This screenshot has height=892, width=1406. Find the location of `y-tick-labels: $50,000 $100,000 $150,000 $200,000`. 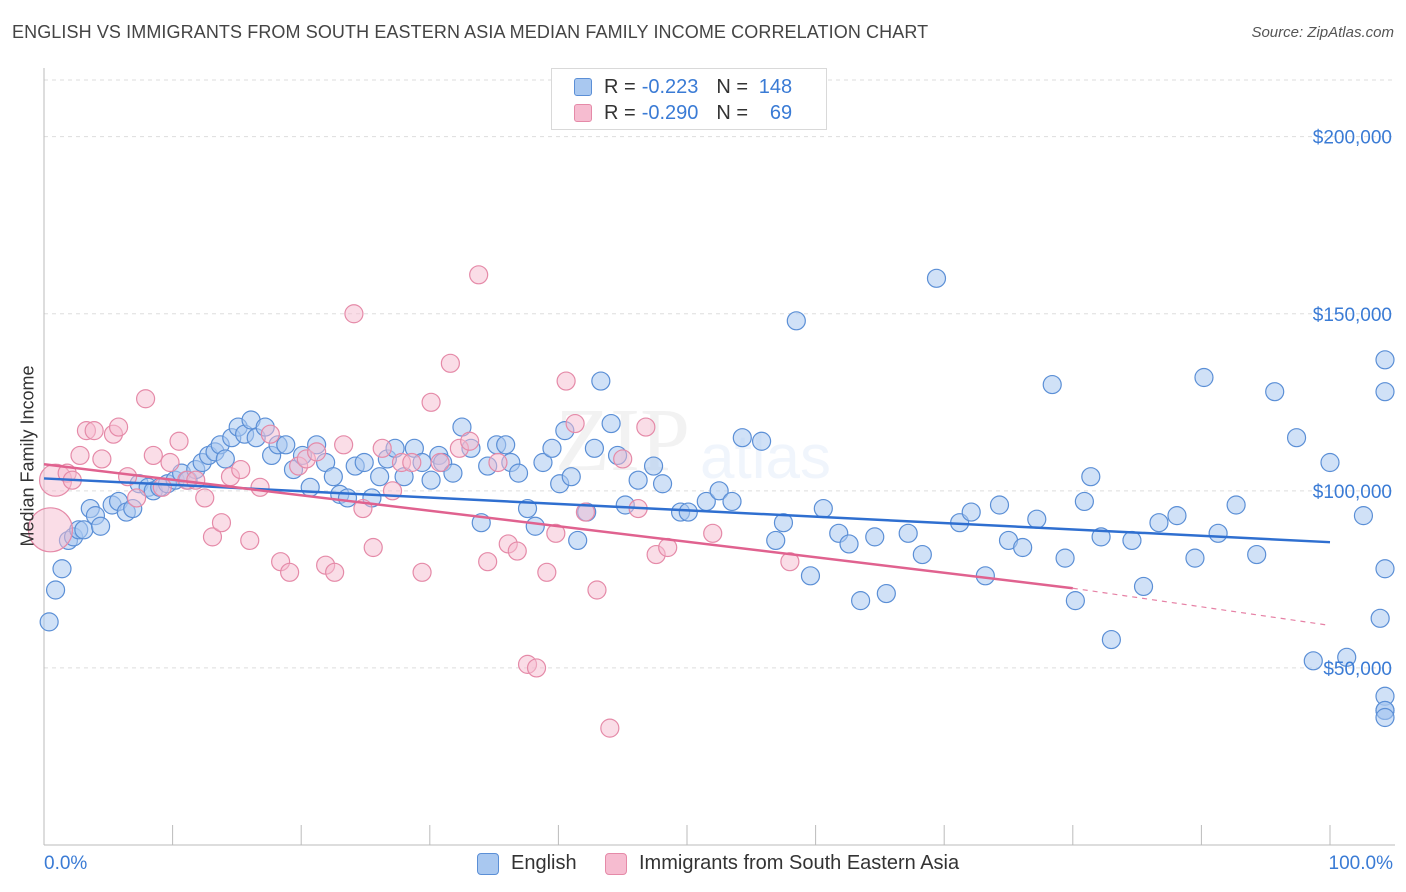

y-tick-labels: $50,000 $100,000 $150,000 $200,000 is located at coordinates (1352, 404).